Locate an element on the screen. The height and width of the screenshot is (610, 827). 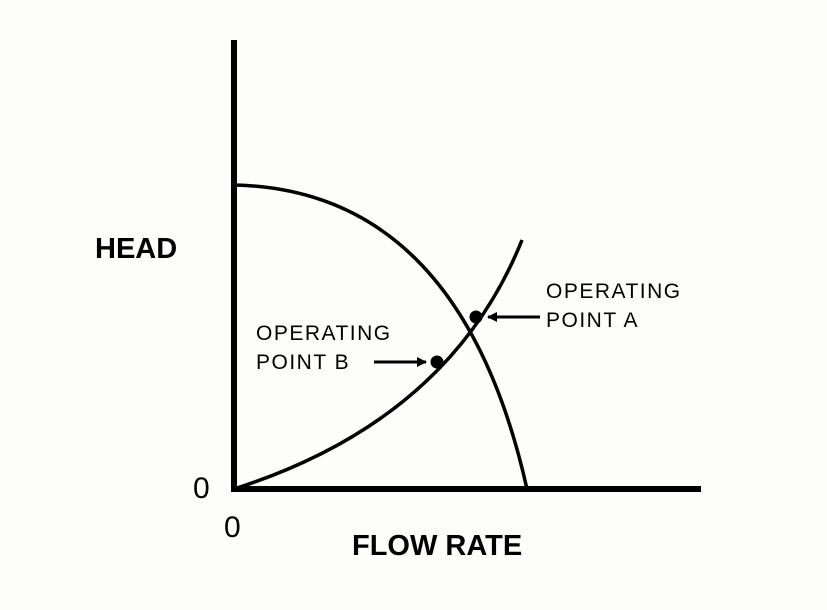
x-axis-label: FLOW RATE is located at coordinates (437, 546).